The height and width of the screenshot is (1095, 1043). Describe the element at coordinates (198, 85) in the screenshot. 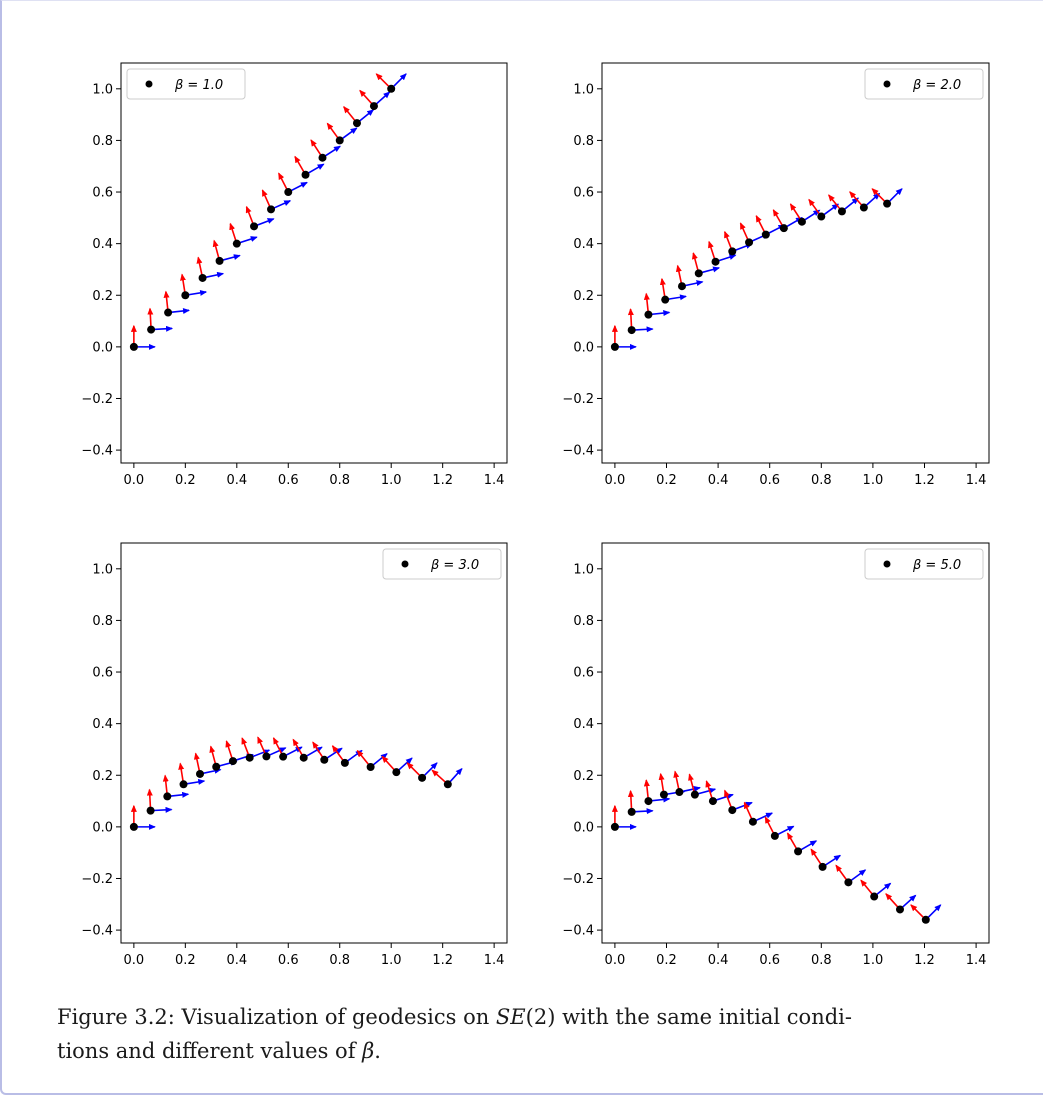

I see `legend-label: β = 1.0` at that location.